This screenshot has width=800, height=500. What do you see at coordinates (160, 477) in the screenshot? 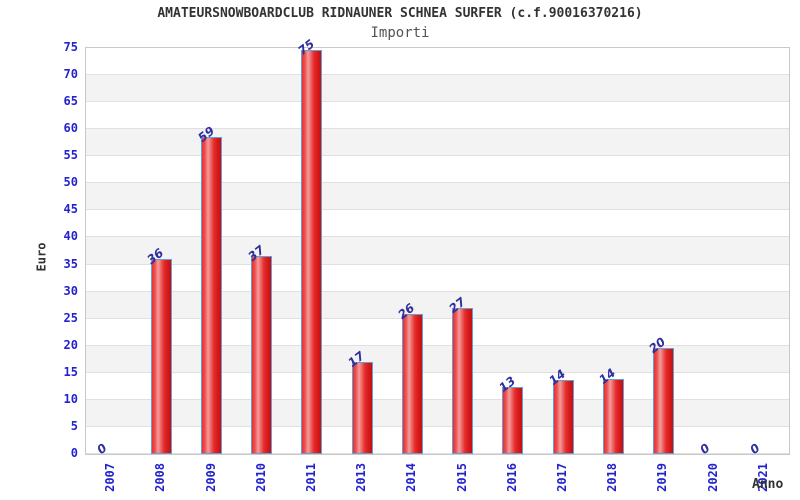
I see `x-tick-label: 2008` at bounding box center [160, 477].